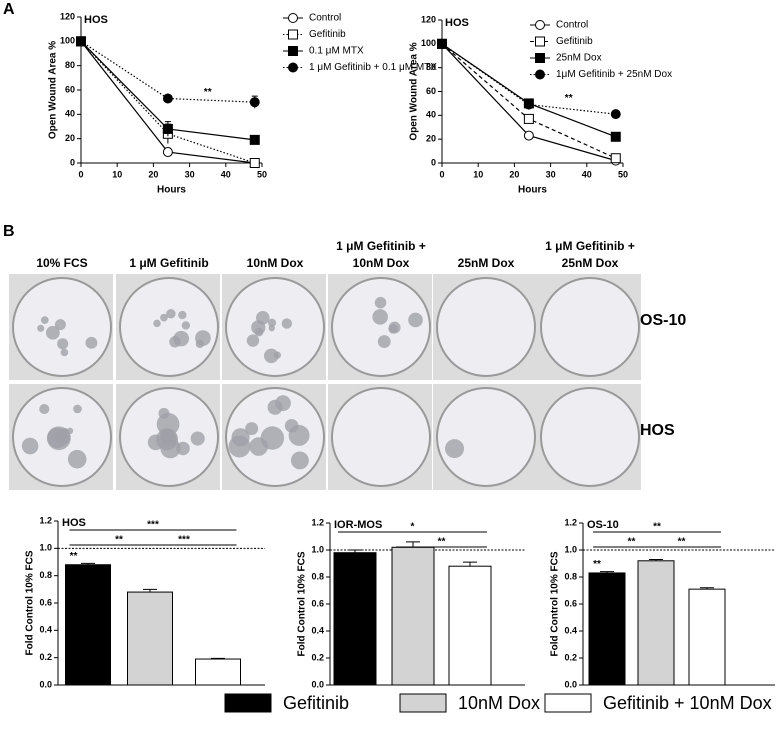  I want to click on bar-annotation: **, so click(597, 564).